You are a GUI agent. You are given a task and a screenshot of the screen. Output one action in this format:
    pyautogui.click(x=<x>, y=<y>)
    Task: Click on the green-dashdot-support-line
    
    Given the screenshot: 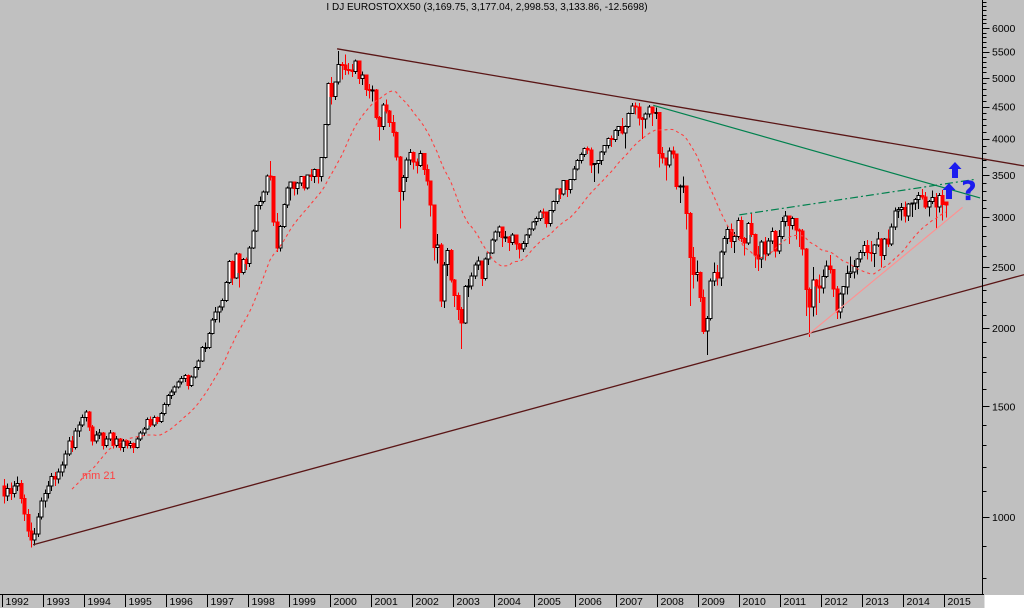 What is the action you would take?
    pyautogui.click(x=857, y=197)
    